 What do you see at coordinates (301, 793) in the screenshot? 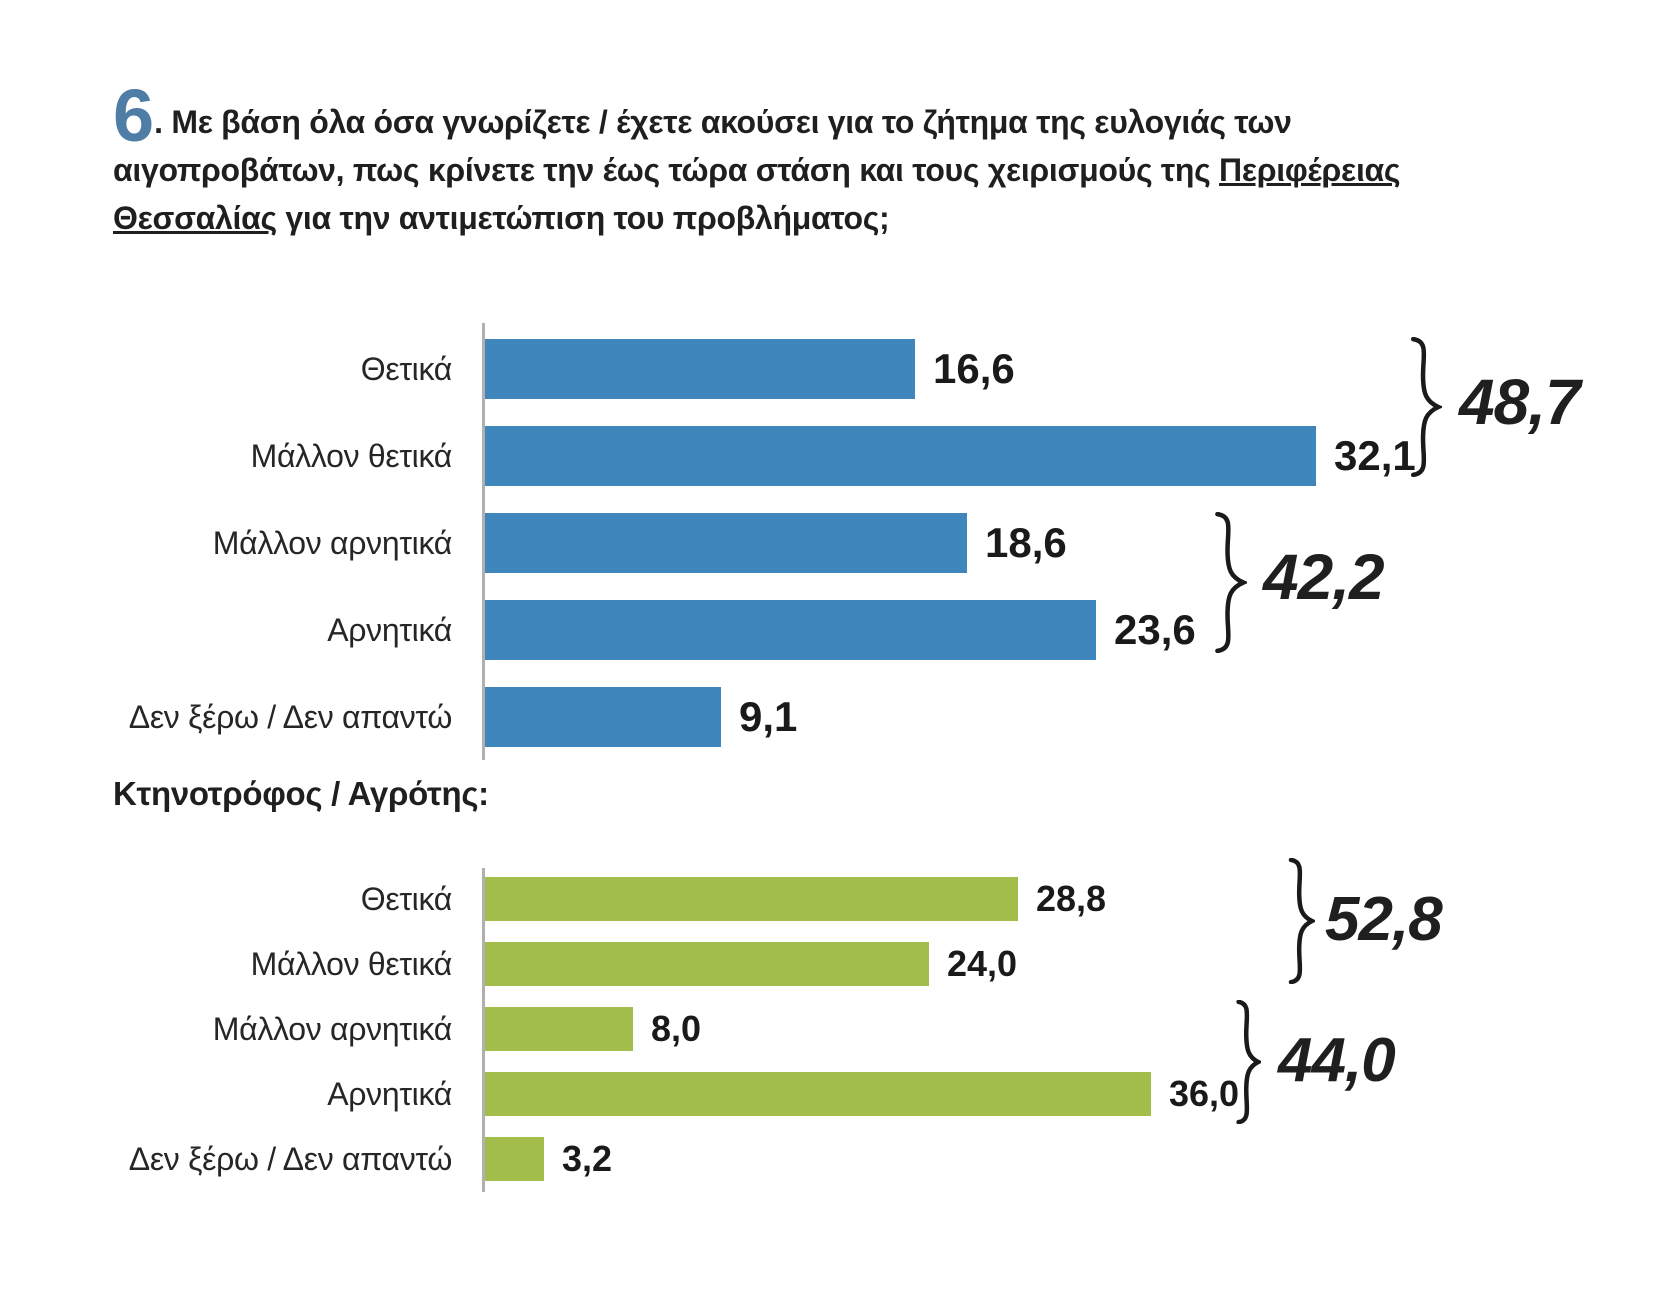
I see `subgroup-label: Κτηνοτρόφος / Αγρότης:` at bounding box center [301, 793].